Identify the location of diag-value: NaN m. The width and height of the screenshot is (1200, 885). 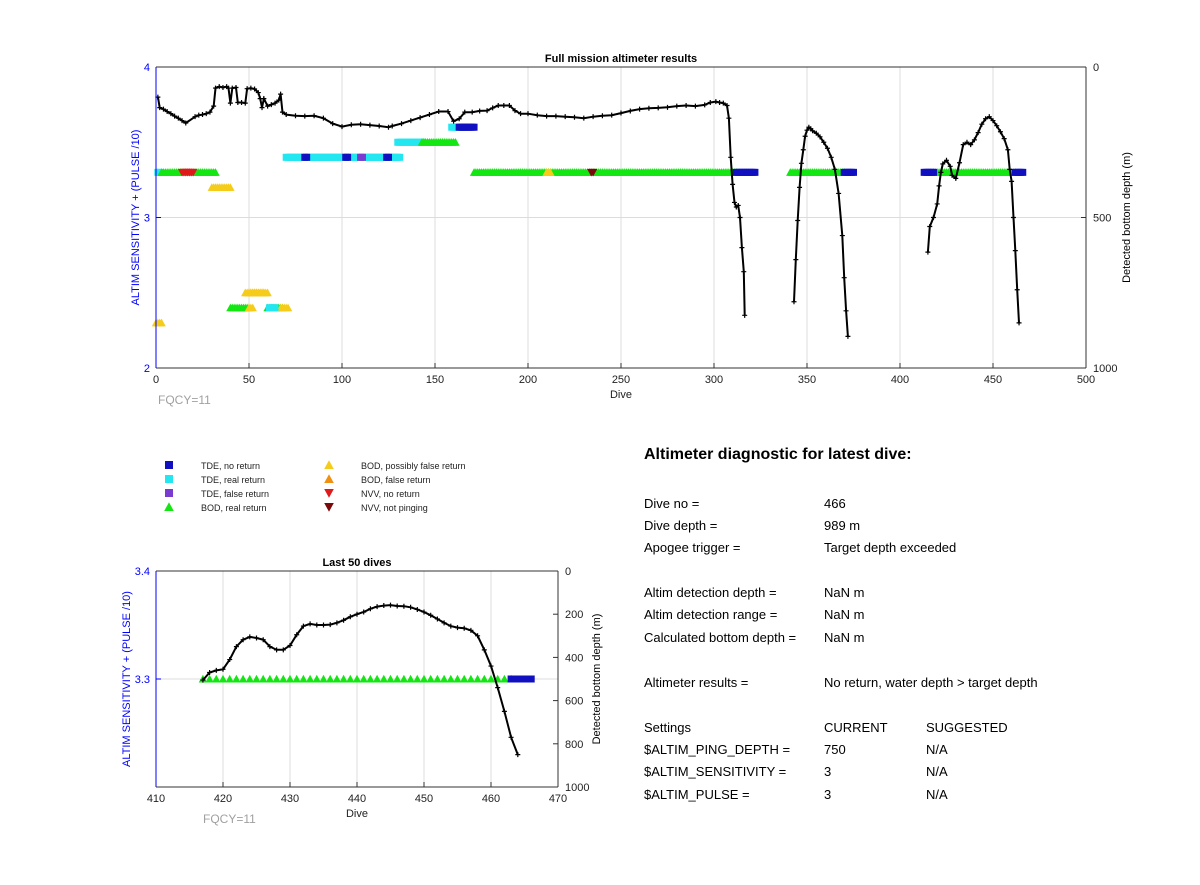
(844, 614).